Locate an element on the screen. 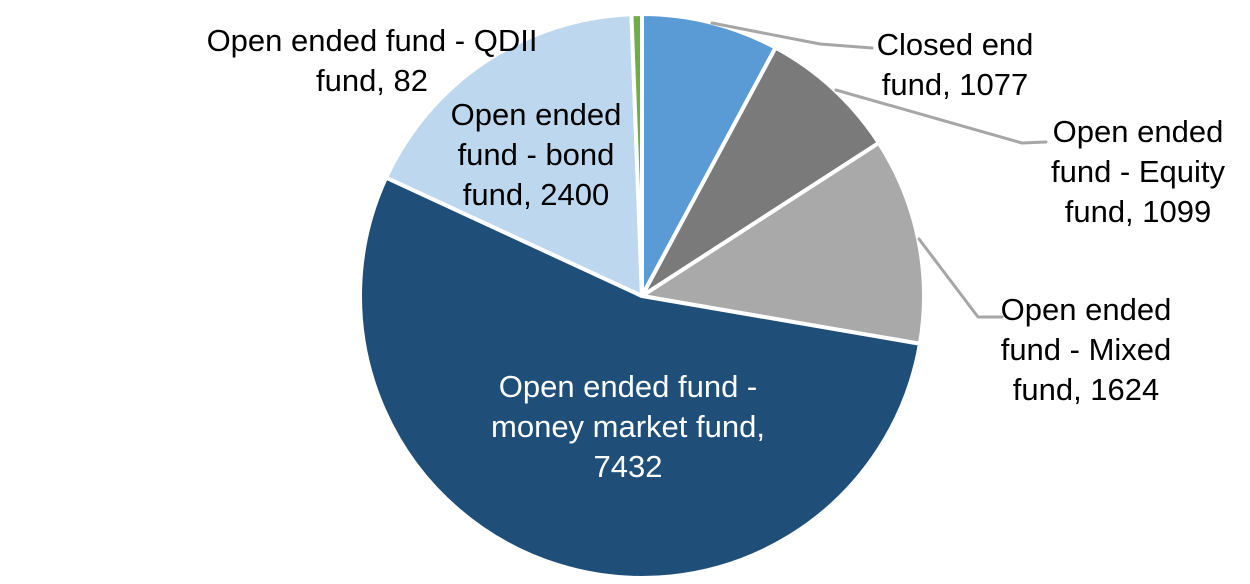  pie-slice-open-ended-equity-fund is located at coordinates (760, 171).